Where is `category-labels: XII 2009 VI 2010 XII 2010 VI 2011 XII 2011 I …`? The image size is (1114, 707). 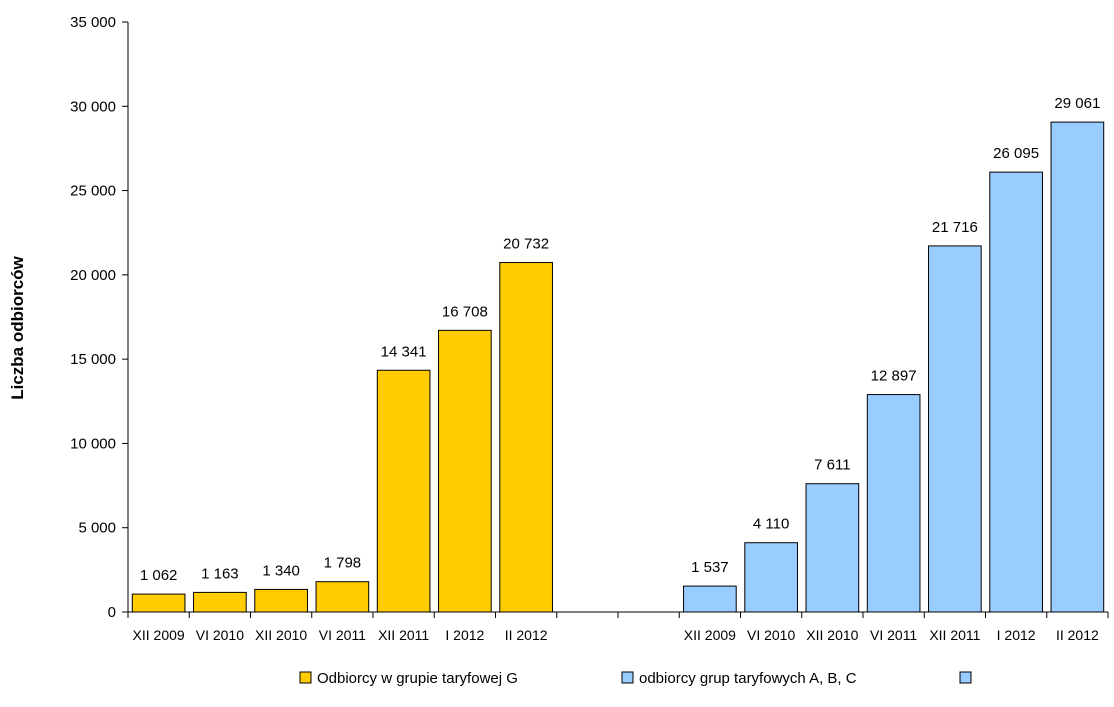 category-labels: XII 2009 VI 2010 XII 2010 VI 2011 XII 2011 I … is located at coordinates (616, 635).